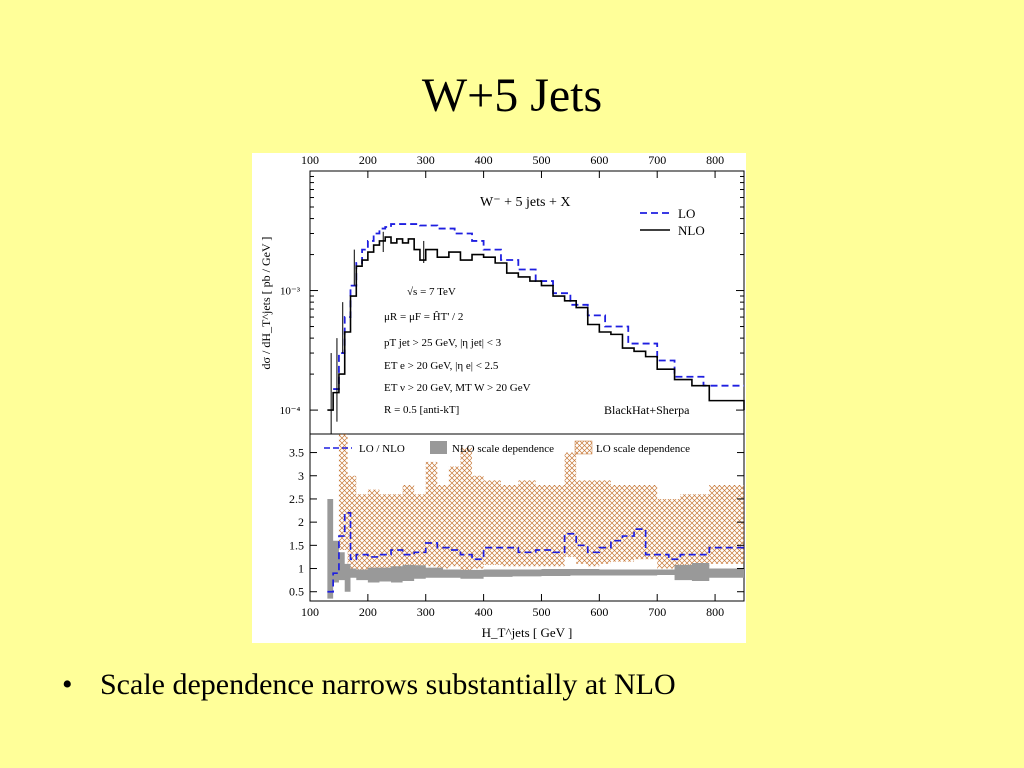 The image size is (1024, 768). What do you see at coordinates (457, 388) in the screenshot?
I see `parameter-text: ET ν > 20 GeV, MT W > 20 GeV` at bounding box center [457, 388].